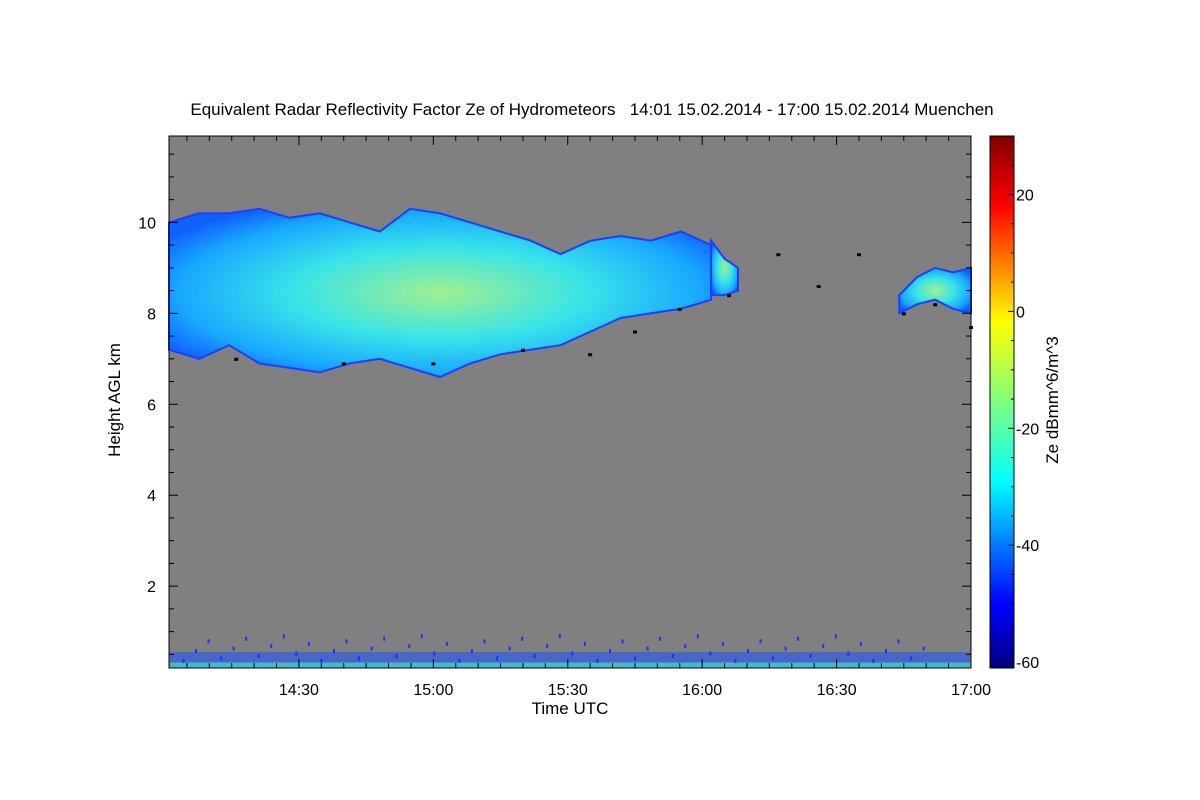 The height and width of the screenshot is (800, 1200). What do you see at coordinates (299, 690) in the screenshot?
I see `x-tick-label: 14:30` at bounding box center [299, 690].